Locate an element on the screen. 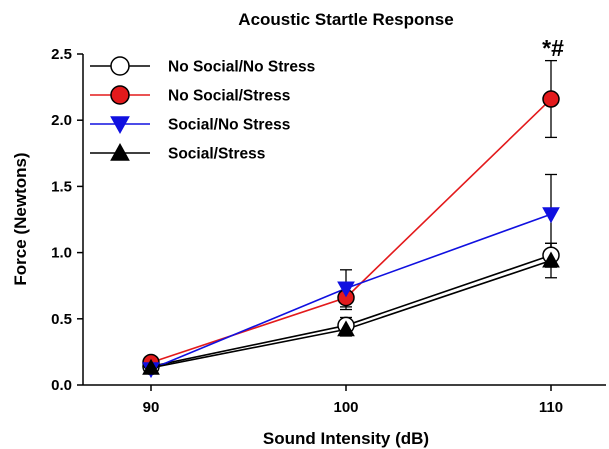 This screenshot has width=609, height=449. y-axis-label: Force (Newtons) is located at coordinates (20, 218).